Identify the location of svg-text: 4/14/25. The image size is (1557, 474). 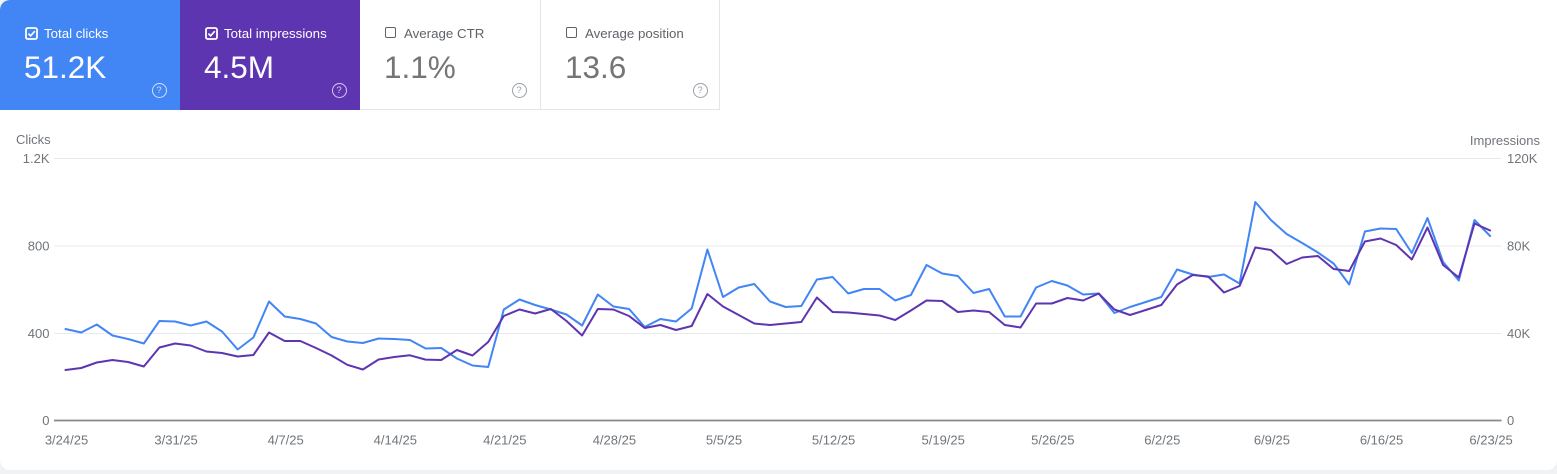
(395, 440).